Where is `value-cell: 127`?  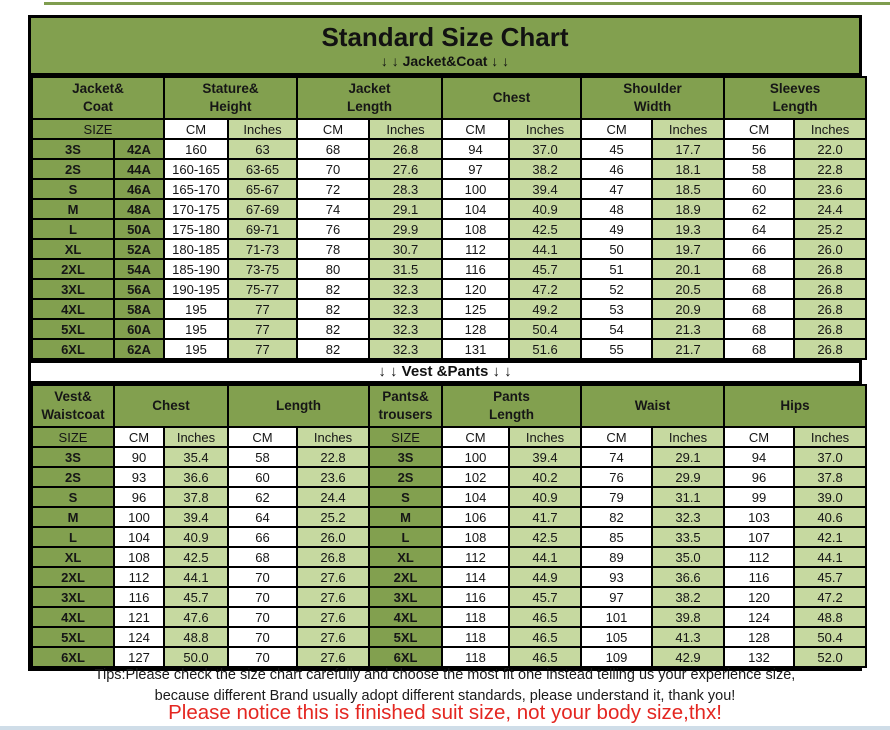
value-cell: 127 is located at coordinates (139, 657).